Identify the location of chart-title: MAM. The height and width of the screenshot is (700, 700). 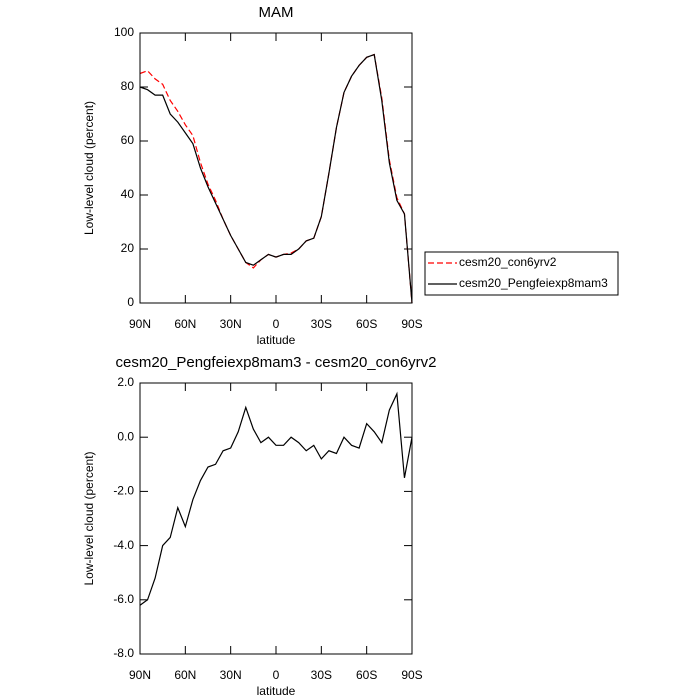
(276, 12).